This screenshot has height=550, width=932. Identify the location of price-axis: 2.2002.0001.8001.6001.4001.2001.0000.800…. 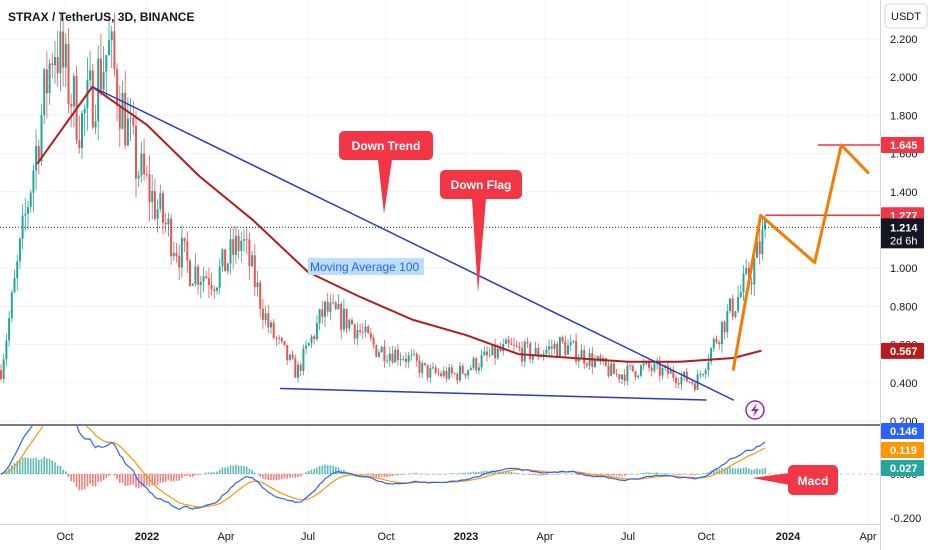
(904, 231).